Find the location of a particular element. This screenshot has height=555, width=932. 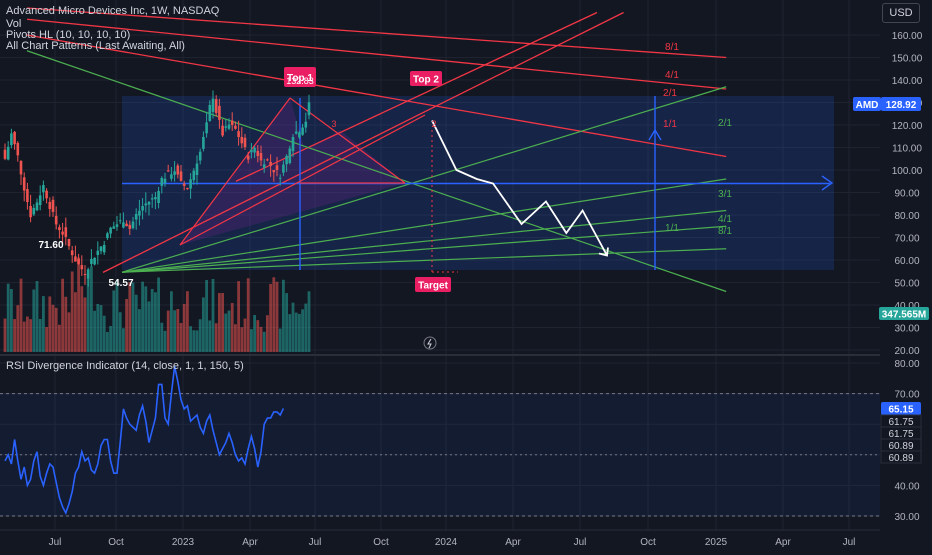

rsi-level-box is located at coordinates (901, 457).